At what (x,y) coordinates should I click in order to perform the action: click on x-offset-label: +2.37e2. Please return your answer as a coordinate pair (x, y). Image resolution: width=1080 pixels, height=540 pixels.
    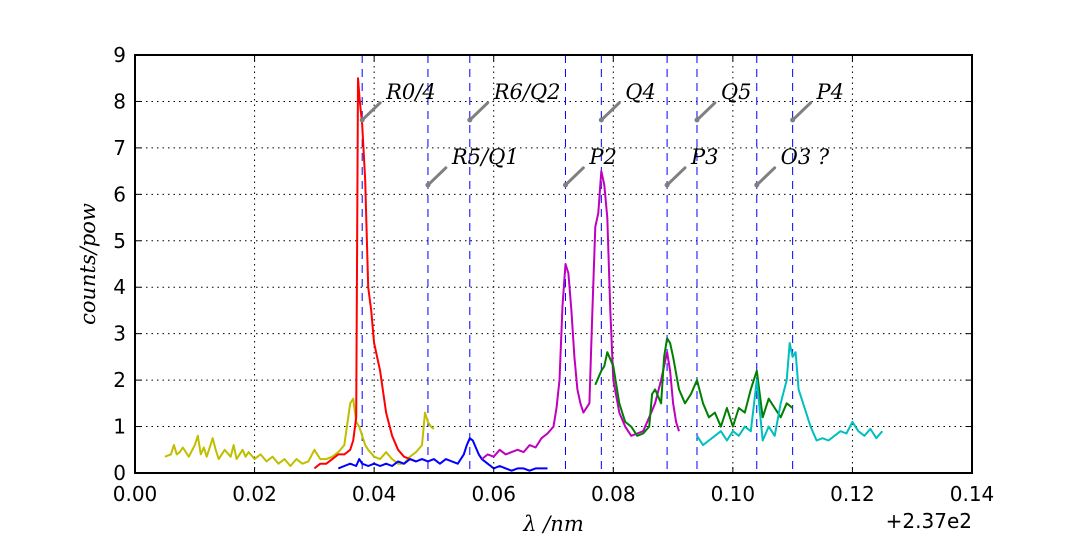
    Looking at the image, I should click on (929, 521).